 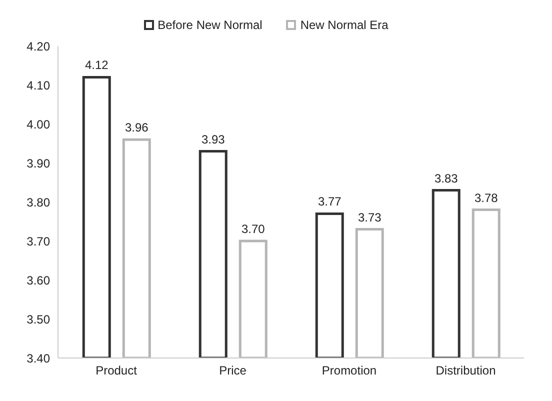 I want to click on x-tick-label: Distribution, so click(x=466, y=371).